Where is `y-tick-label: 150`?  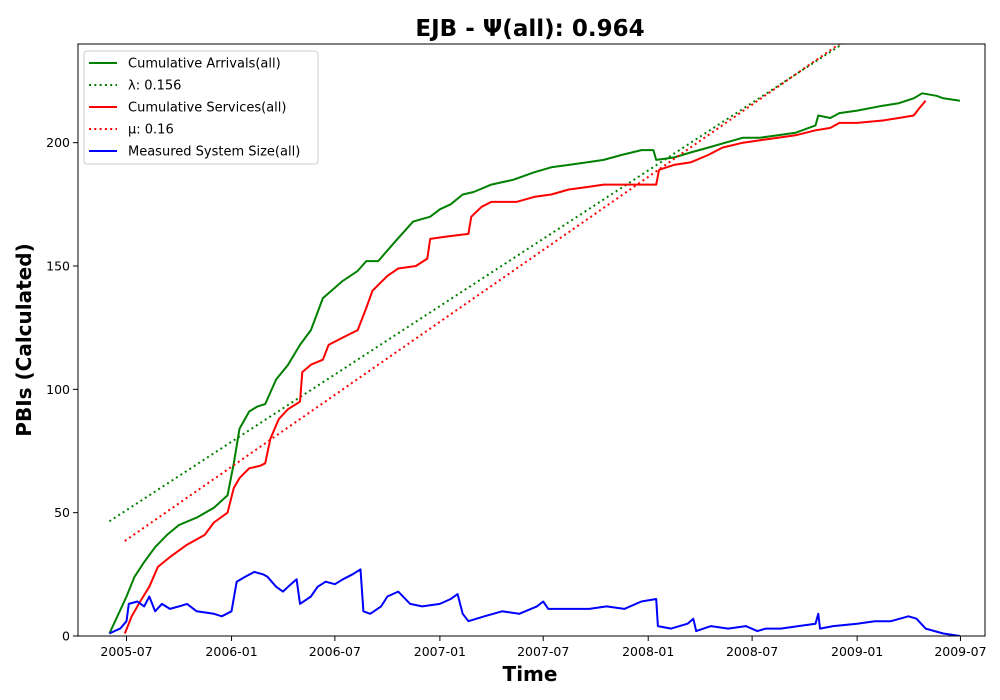 y-tick-label: 150 is located at coordinates (58, 266).